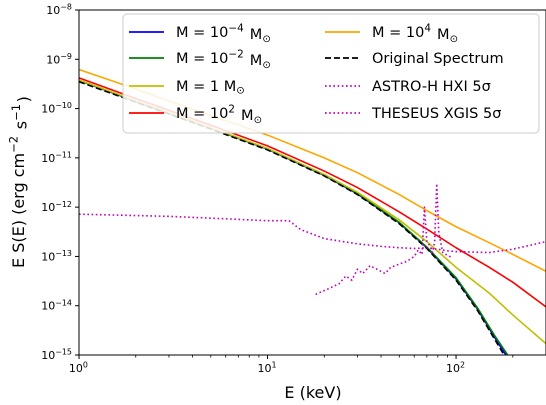 This screenshot has width=546, height=405. I want to click on legend-label-4: M = 102 M⊙, so click(220, 114).